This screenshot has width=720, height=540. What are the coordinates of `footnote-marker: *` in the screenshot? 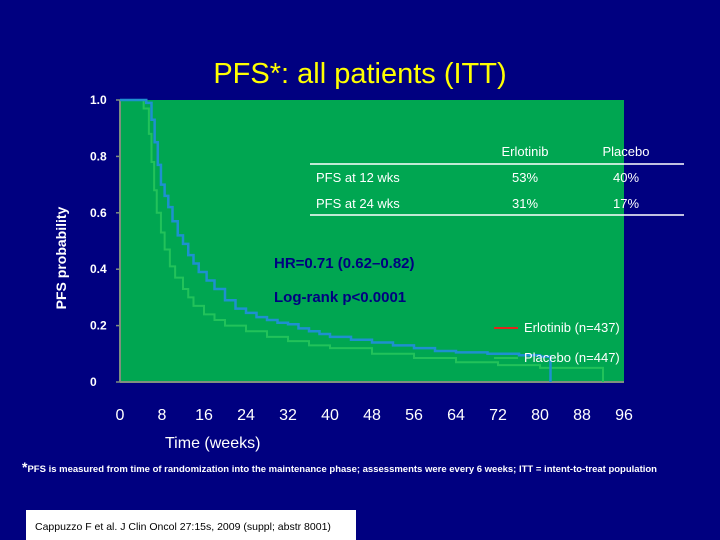 It's located at (25, 467).